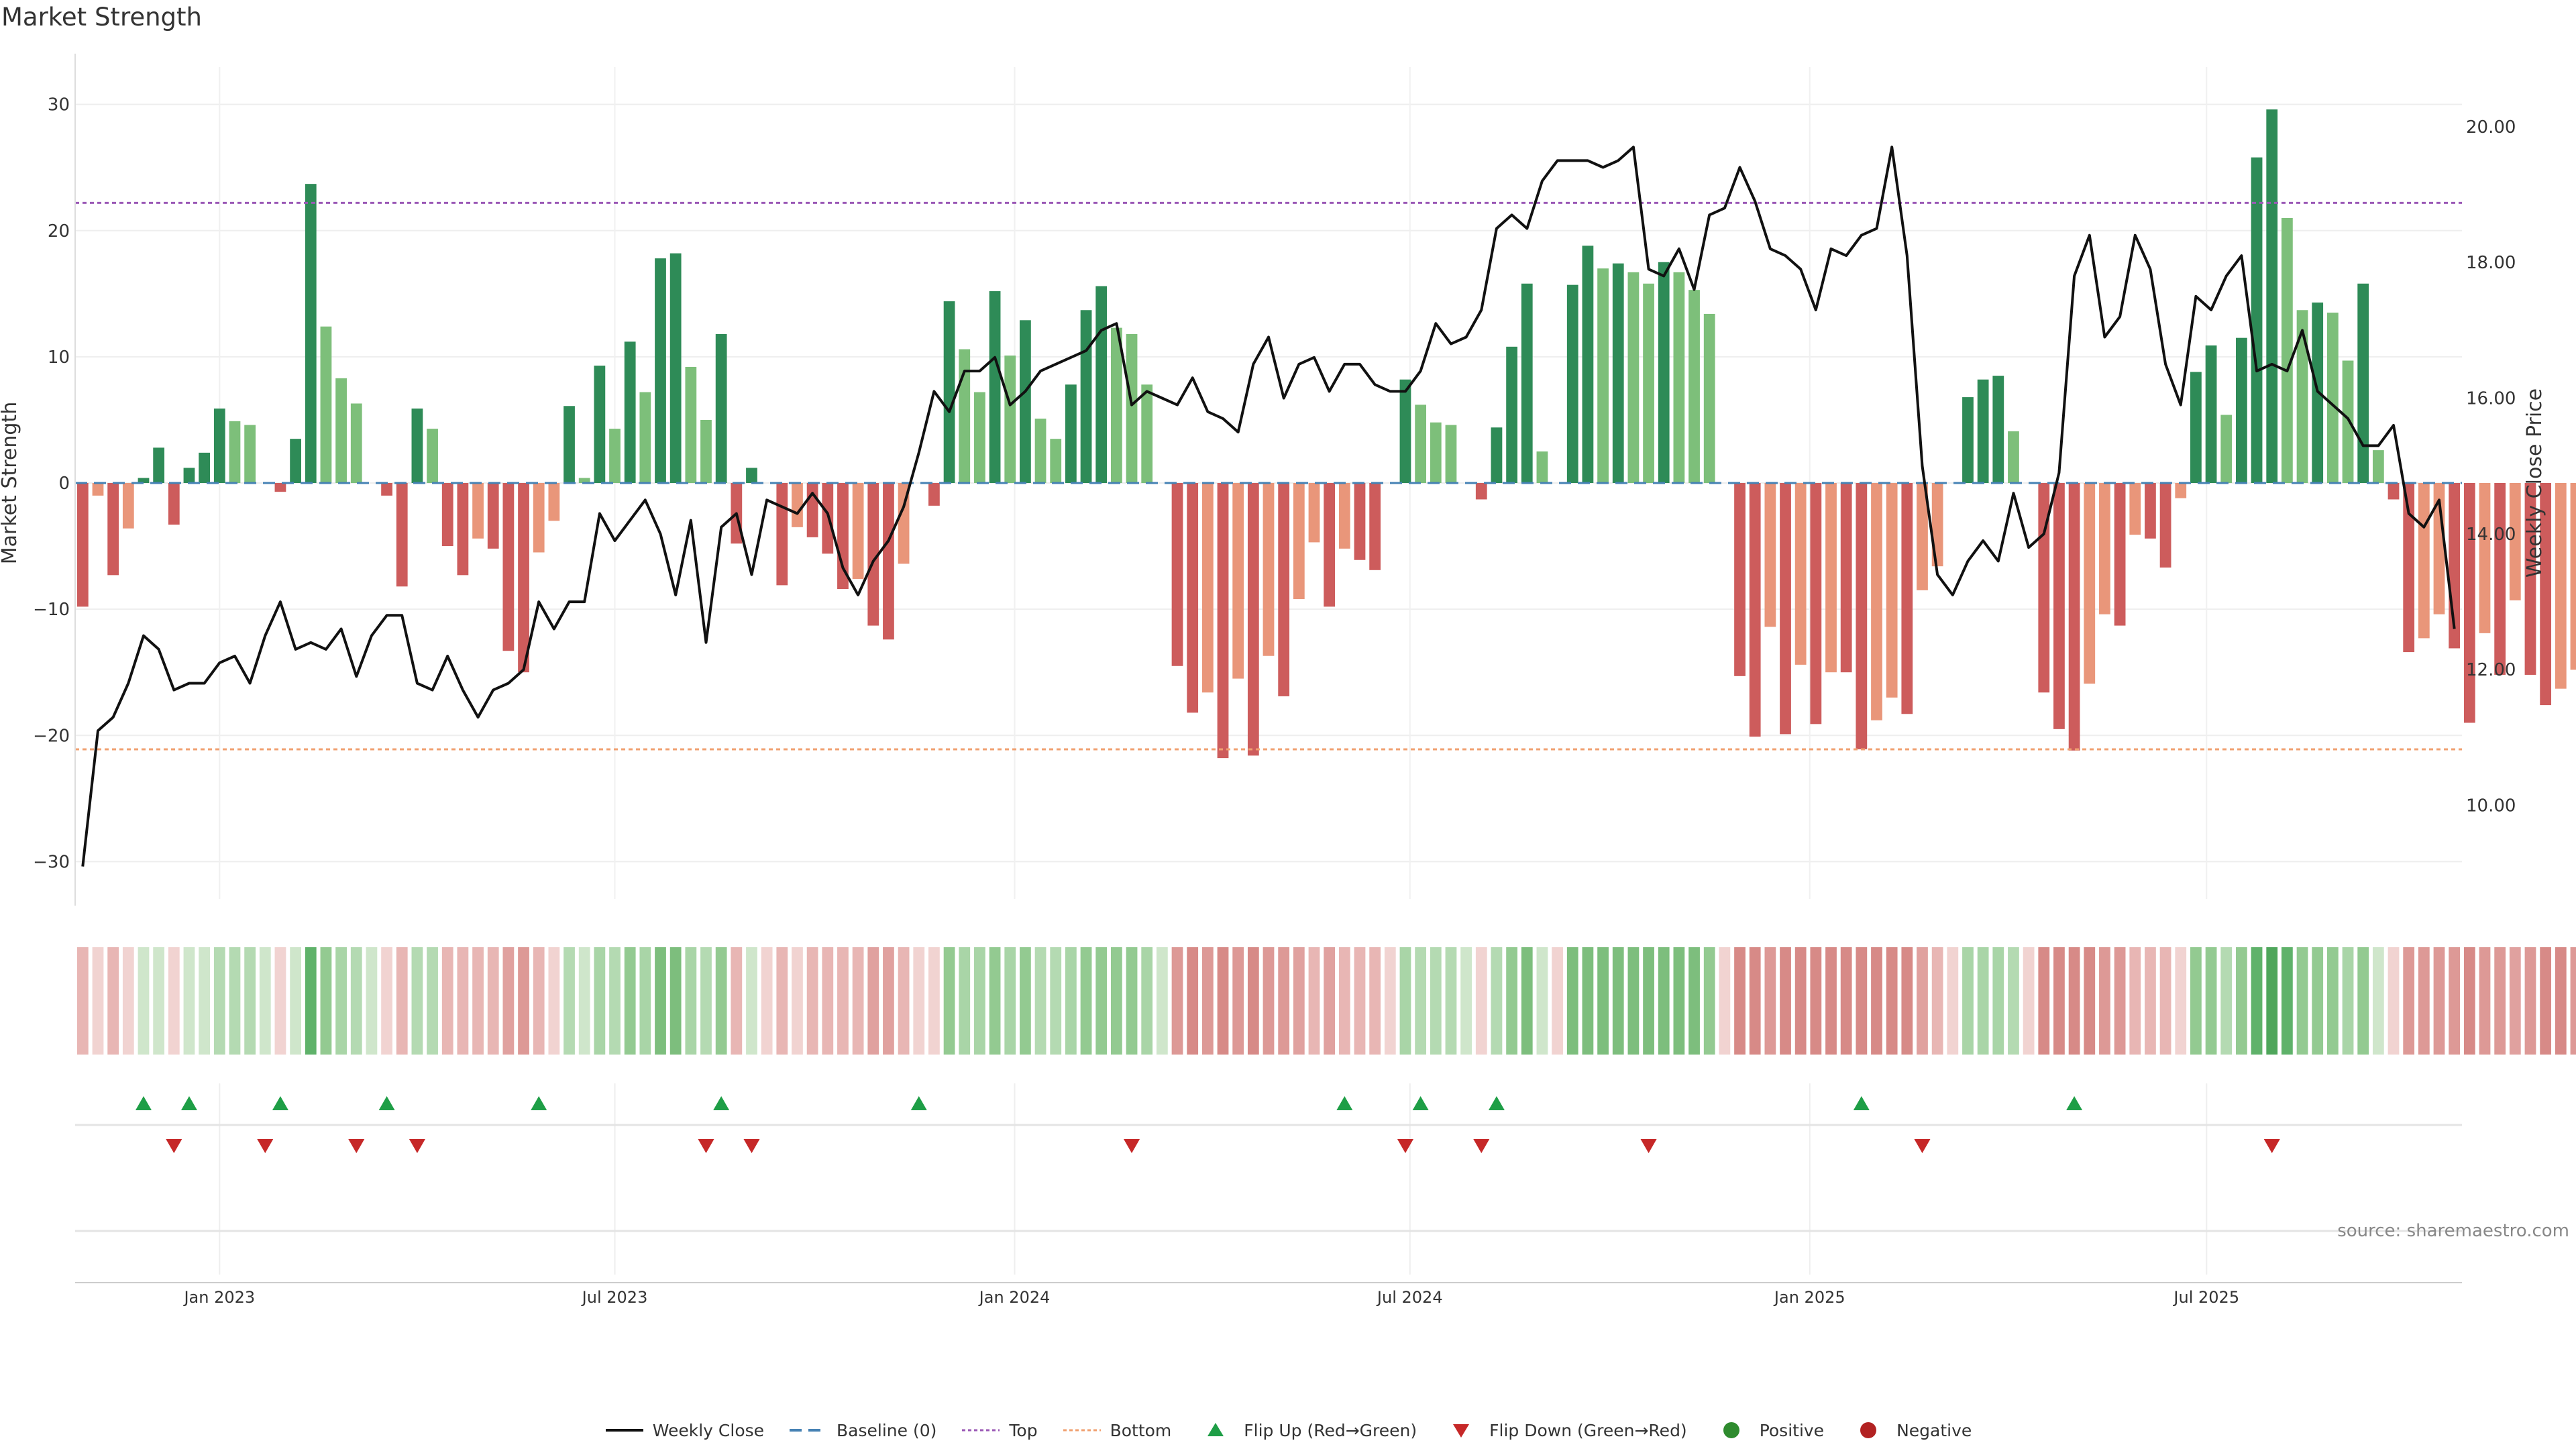 The height and width of the screenshot is (1449, 2576). What do you see at coordinates (51, 610) in the screenshot?
I see `y-tick-label: −10` at bounding box center [51, 610].